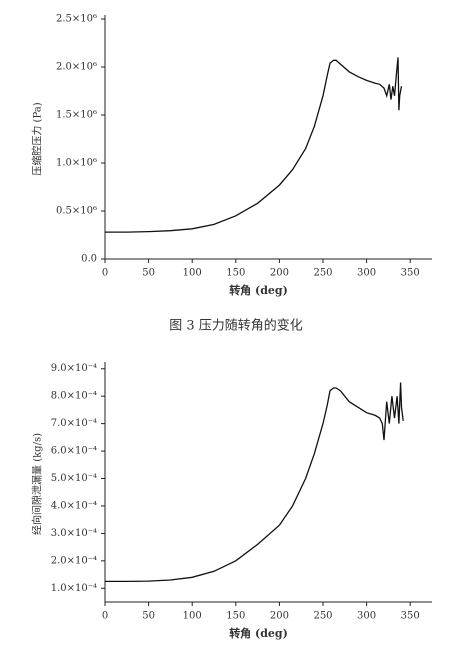 The width and height of the screenshot is (473, 649). What do you see at coordinates (76, 211) in the screenshot?
I see `y-tick-label: 0.5×10⁶` at bounding box center [76, 211].